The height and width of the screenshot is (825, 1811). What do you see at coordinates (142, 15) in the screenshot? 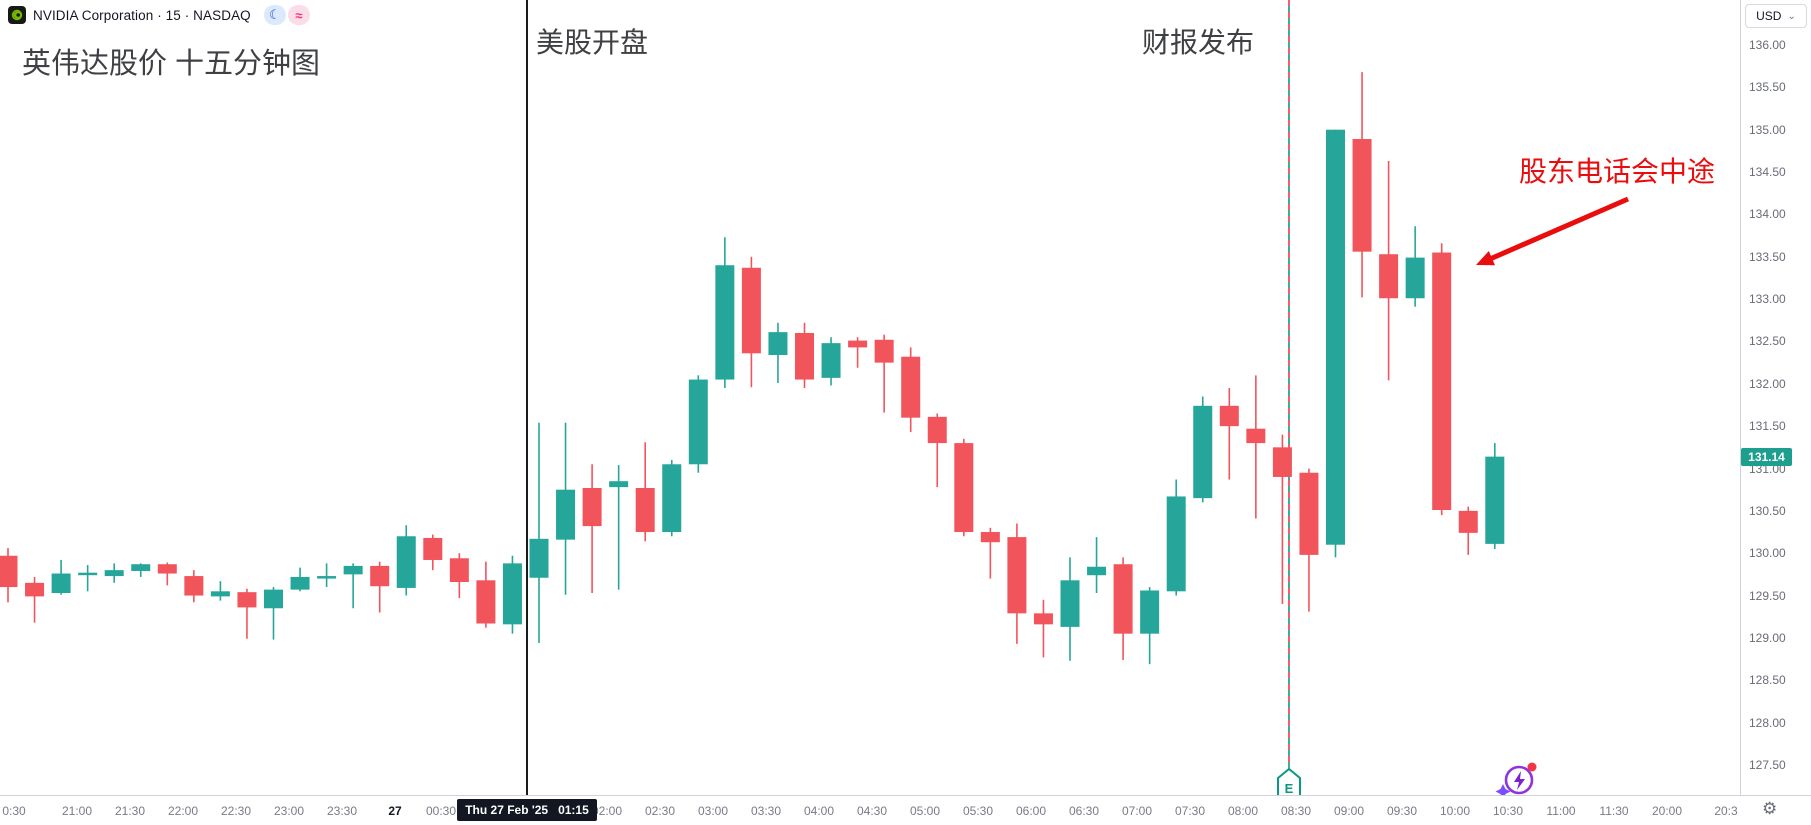
I see `symbol-title: NVIDIA Corporation · 15 · NASDAQ` at bounding box center [142, 15].